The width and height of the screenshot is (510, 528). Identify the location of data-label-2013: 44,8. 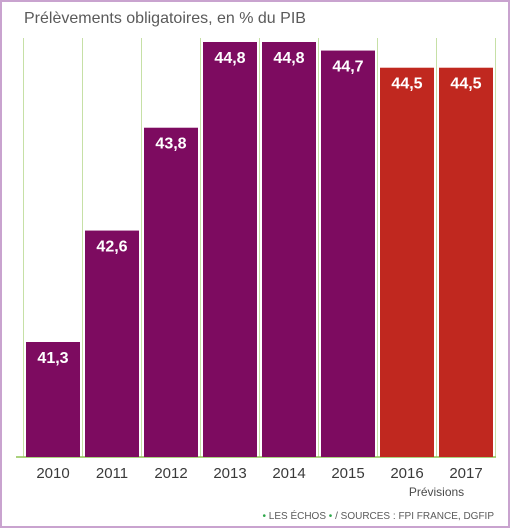
(229, 58).